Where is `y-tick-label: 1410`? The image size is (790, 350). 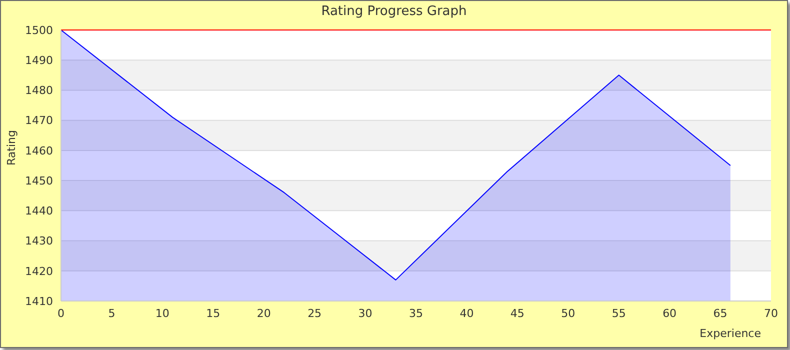 y-tick-label: 1410 is located at coordinates (39, 301).